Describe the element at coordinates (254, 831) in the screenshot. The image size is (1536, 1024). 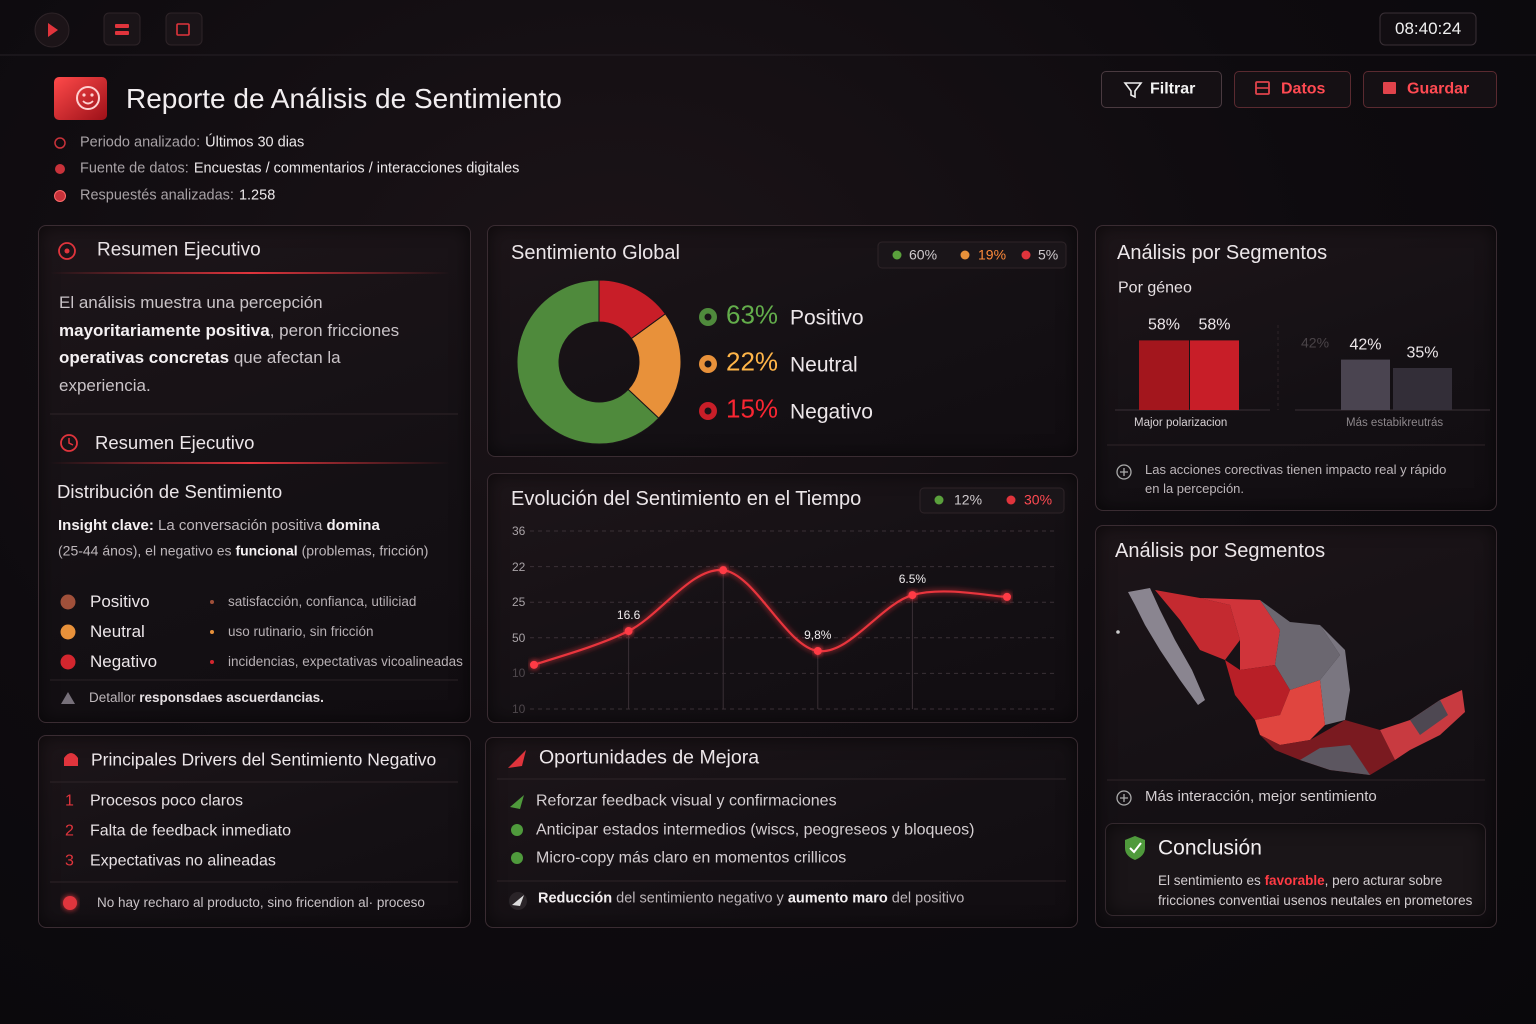
I see `drivers-panel` at that location.